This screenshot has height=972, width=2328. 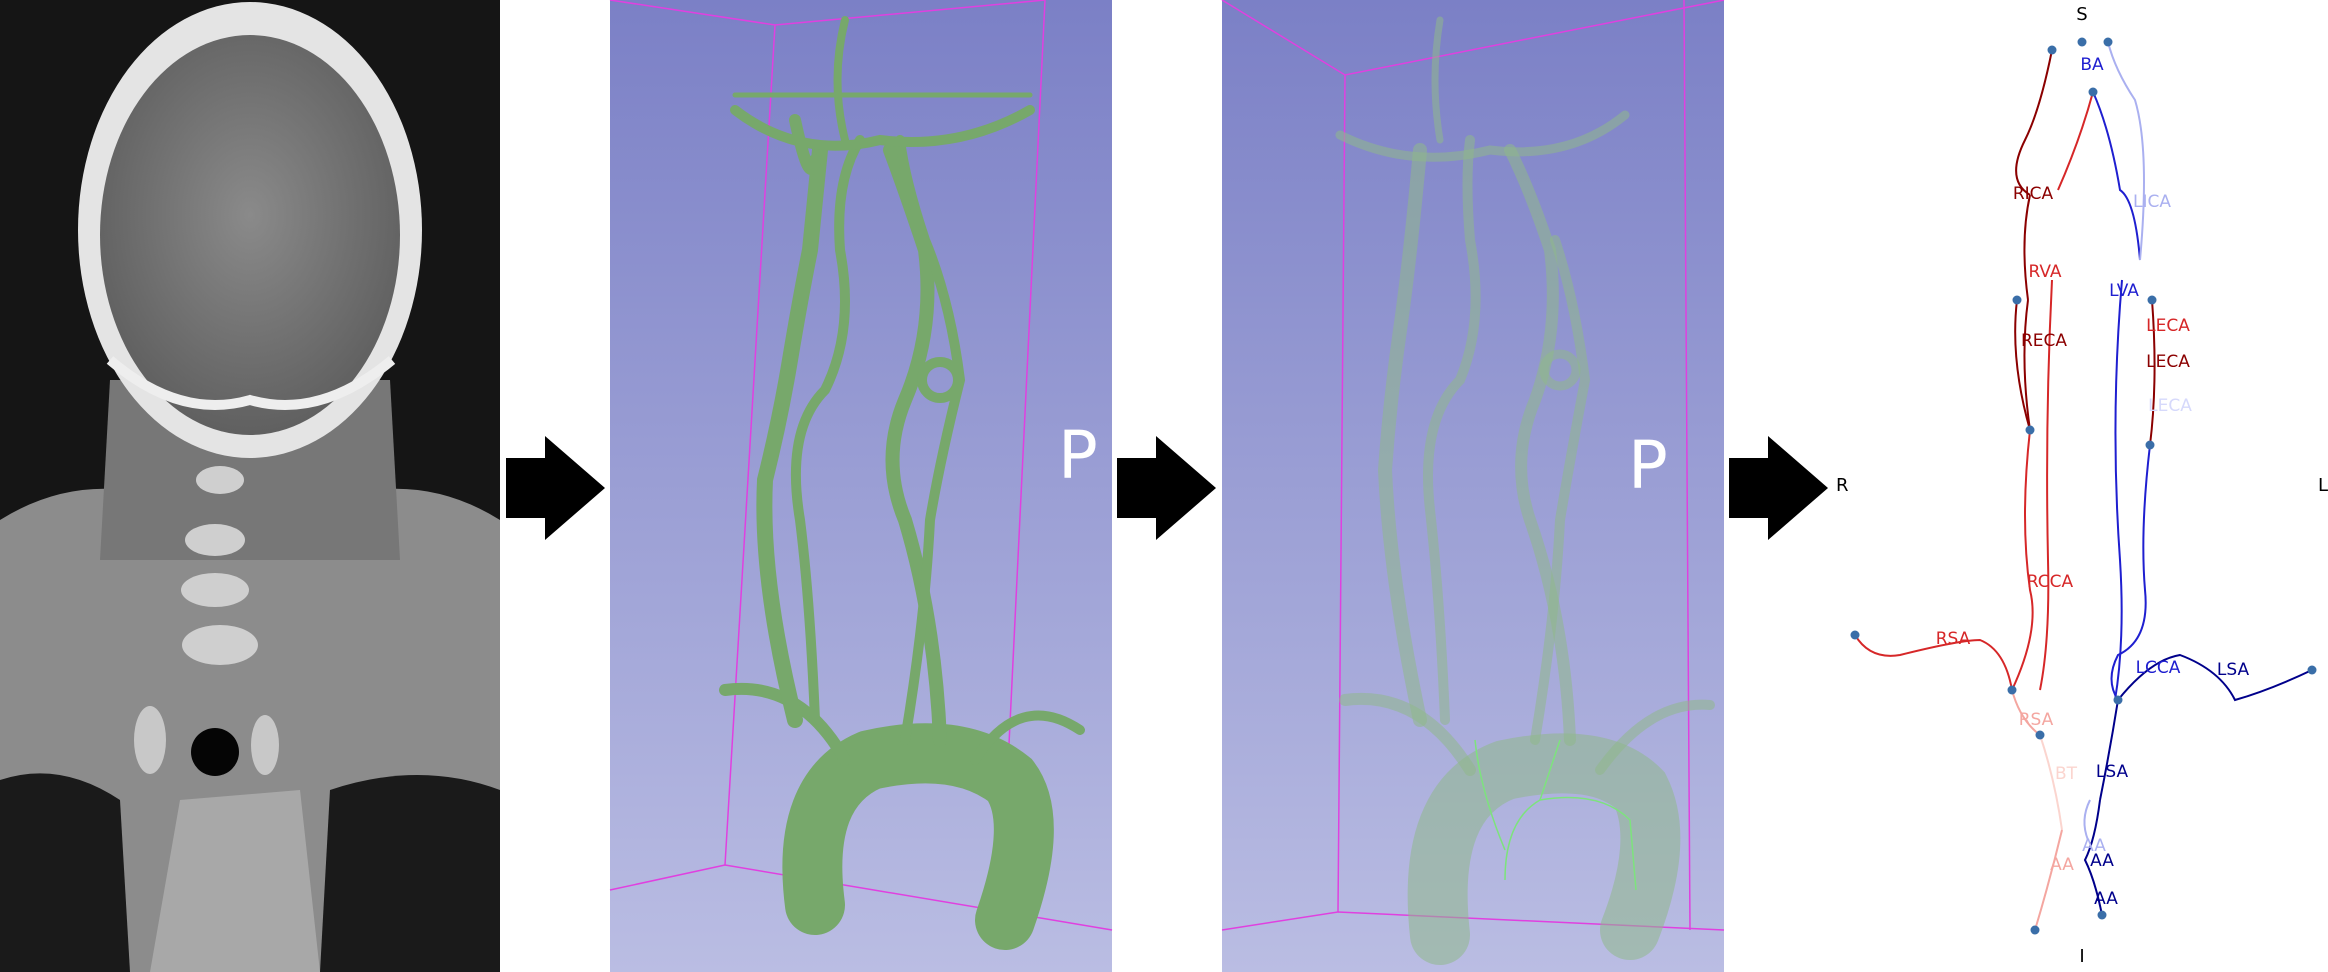 What do you see at coordinates (1555, 815) in the screenshot?
I see `extracted-centerlines` at bounding box center [1555, 815].